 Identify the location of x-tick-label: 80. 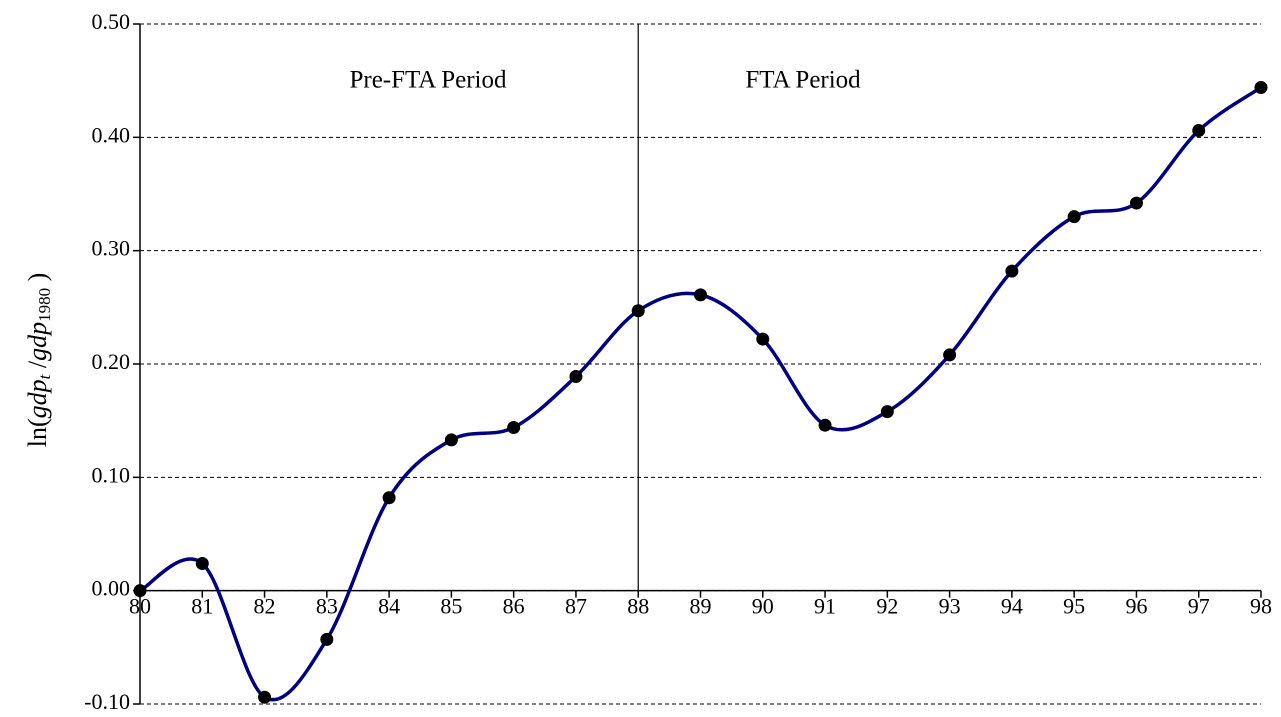
(140, 606).